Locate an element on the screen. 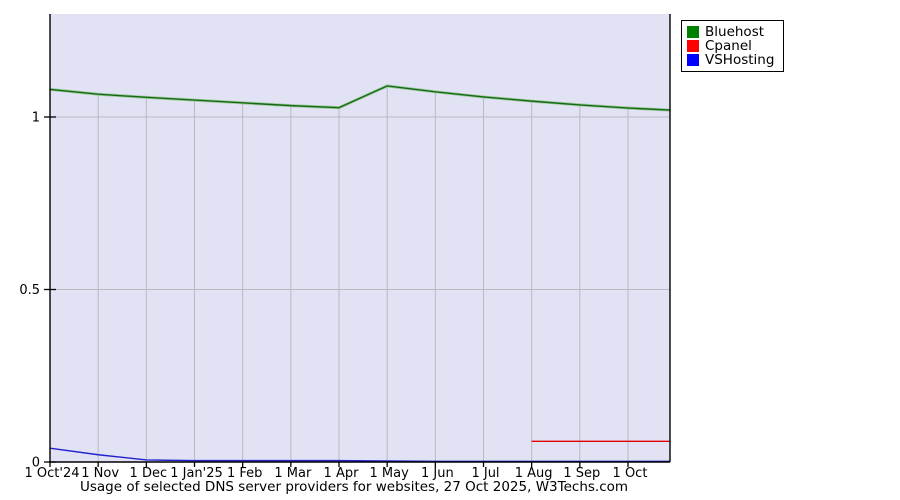 This screenshot has height=500, width=900. x-tick-label: 1 Sep is located at coordinates (581, 473).